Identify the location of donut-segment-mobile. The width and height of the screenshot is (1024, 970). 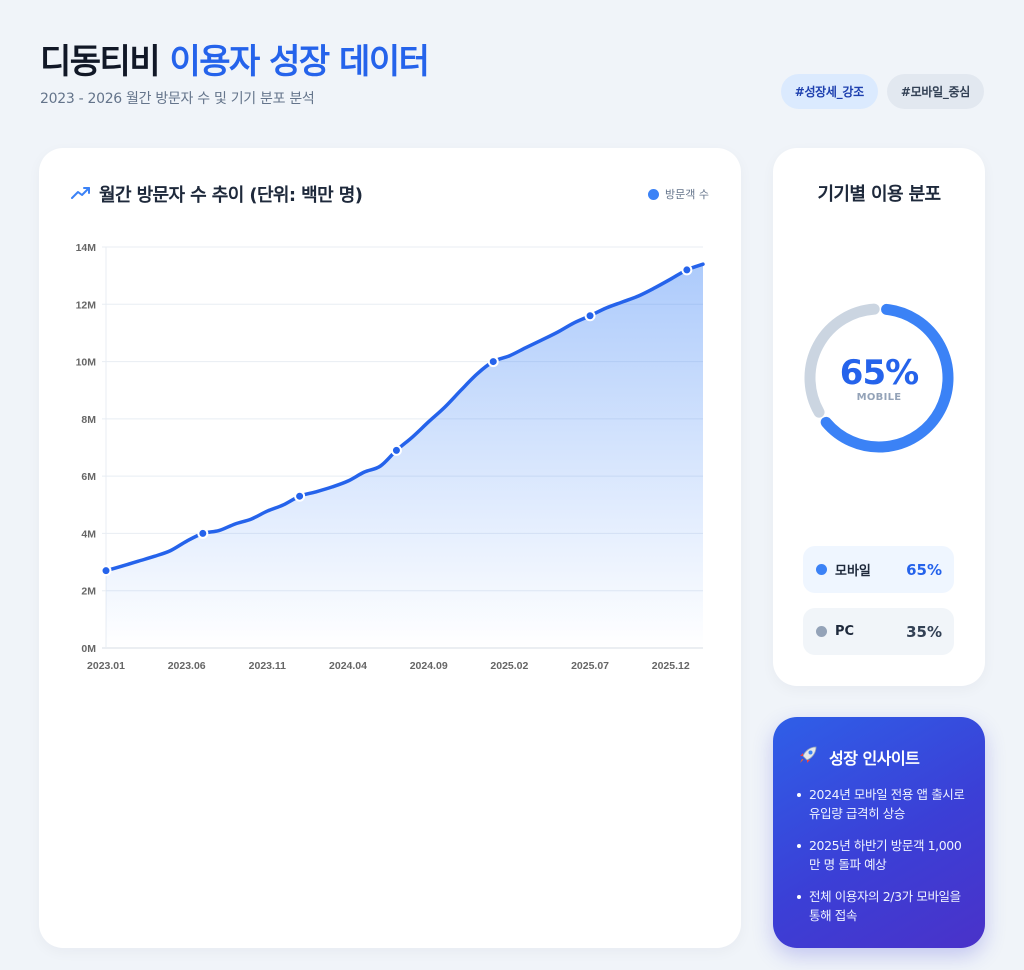
(887, 378).